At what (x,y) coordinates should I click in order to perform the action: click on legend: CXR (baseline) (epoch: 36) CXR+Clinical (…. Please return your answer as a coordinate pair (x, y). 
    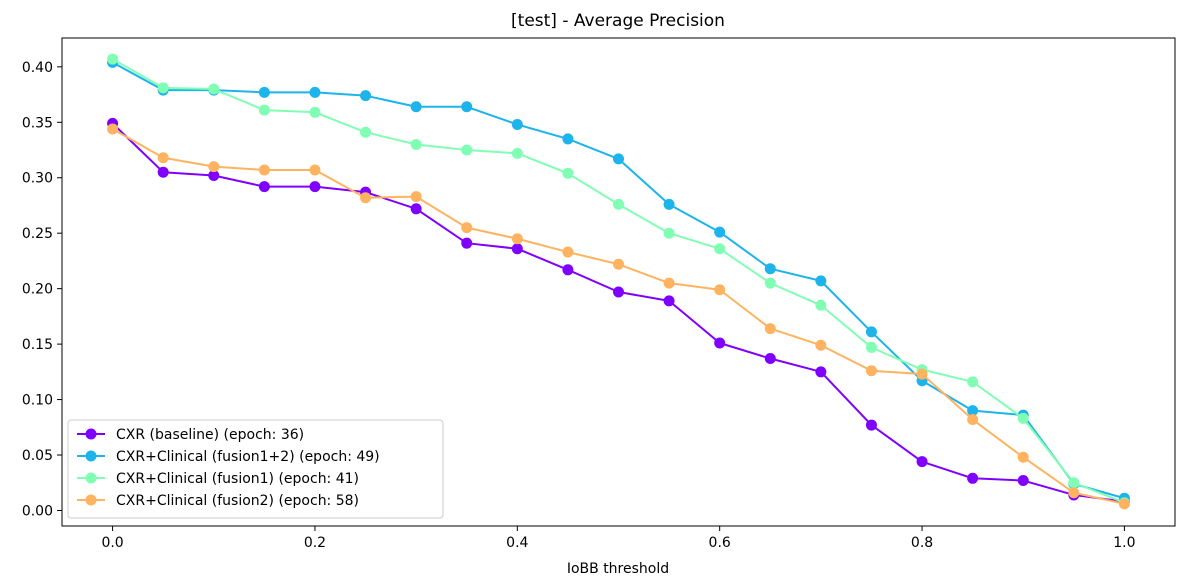
    Looking at the image, I should click on (255, 469).